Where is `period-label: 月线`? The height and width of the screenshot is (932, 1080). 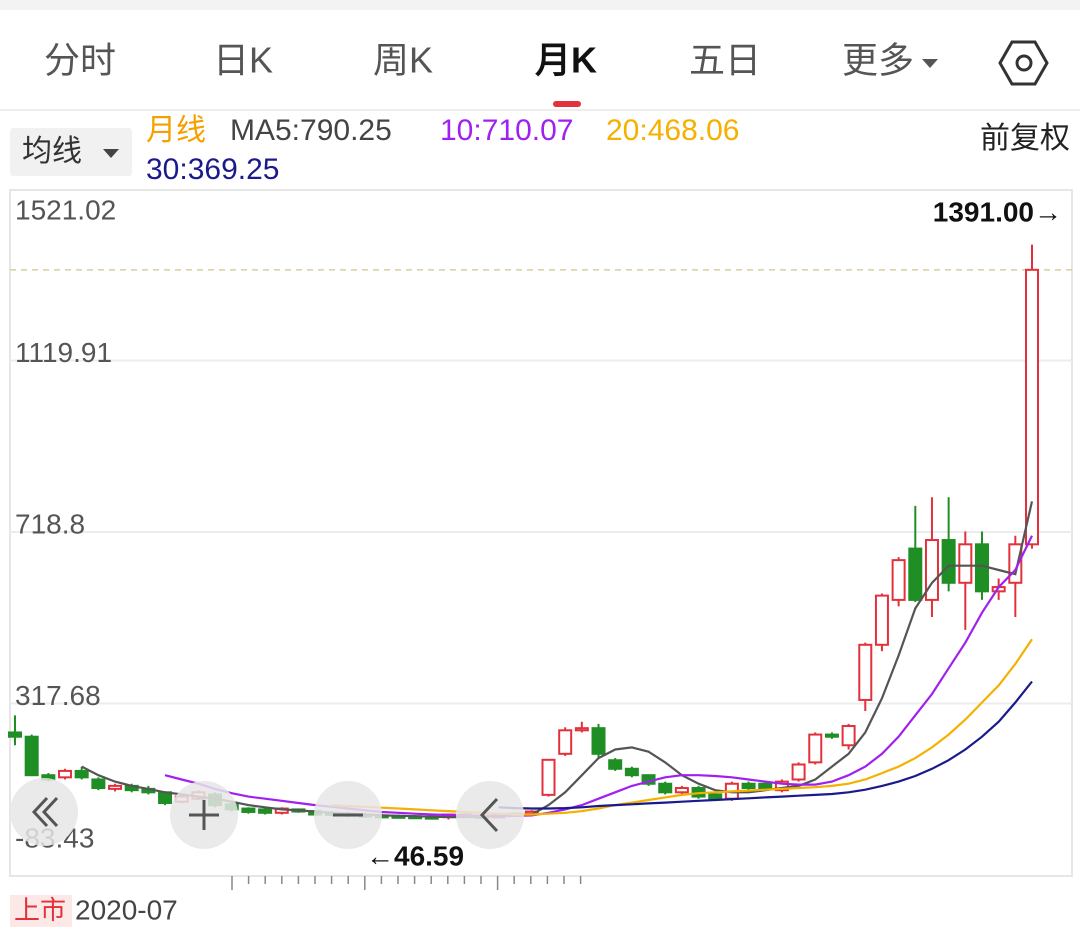
period-label: 月线 is located at coordinates (176, 130).